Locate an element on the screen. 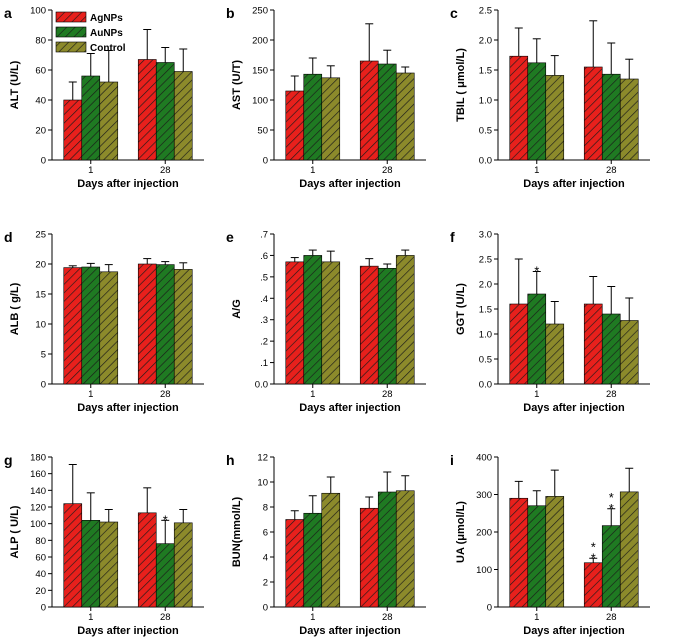  y-tick-label: 12 is located at coordinates (262, 458).